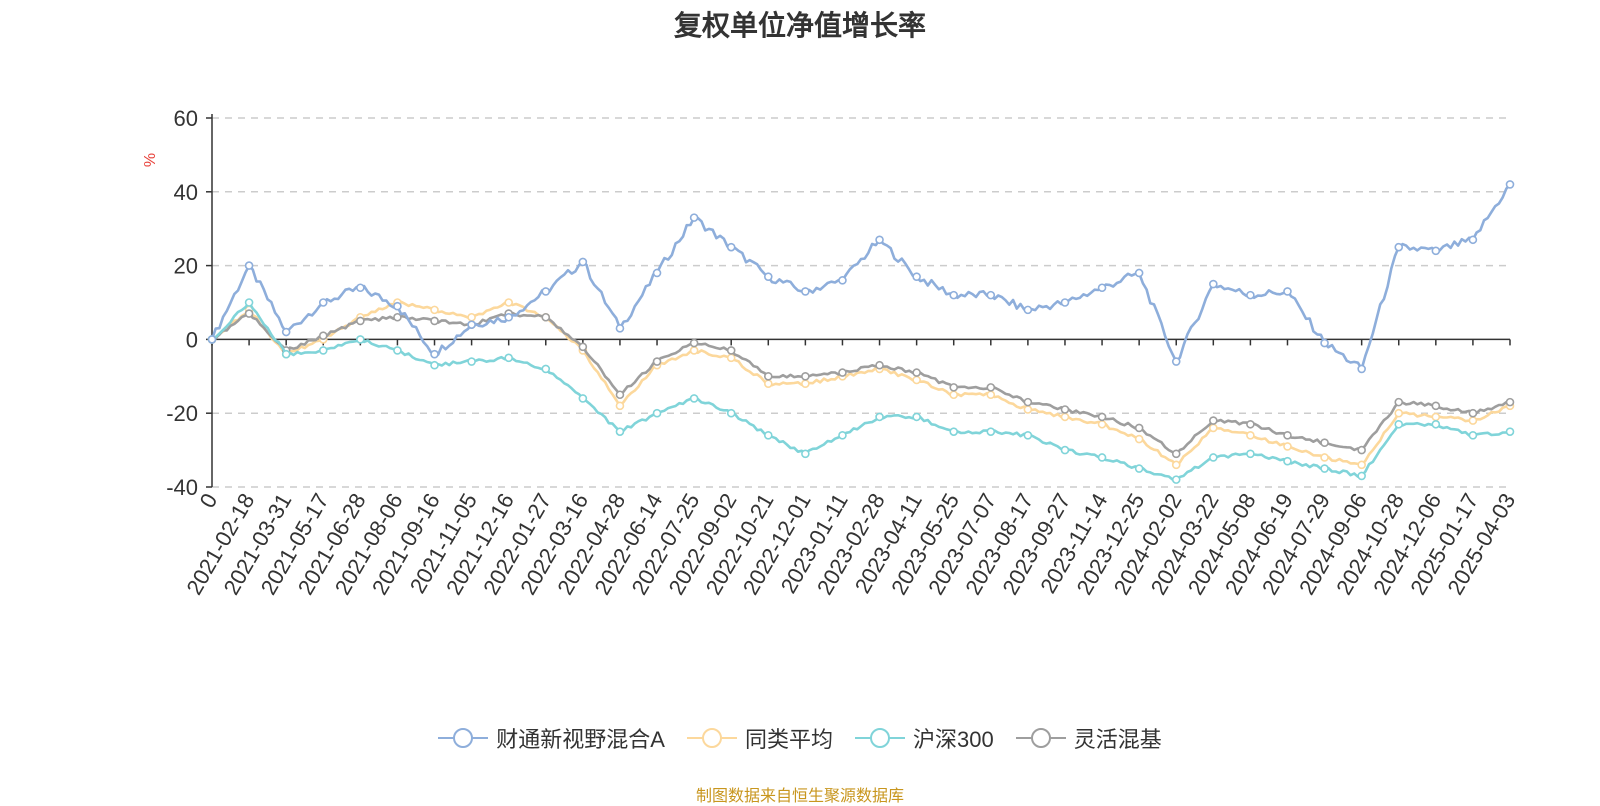  I want to click on legend-item: 灵活混基, so click(1088, 738).